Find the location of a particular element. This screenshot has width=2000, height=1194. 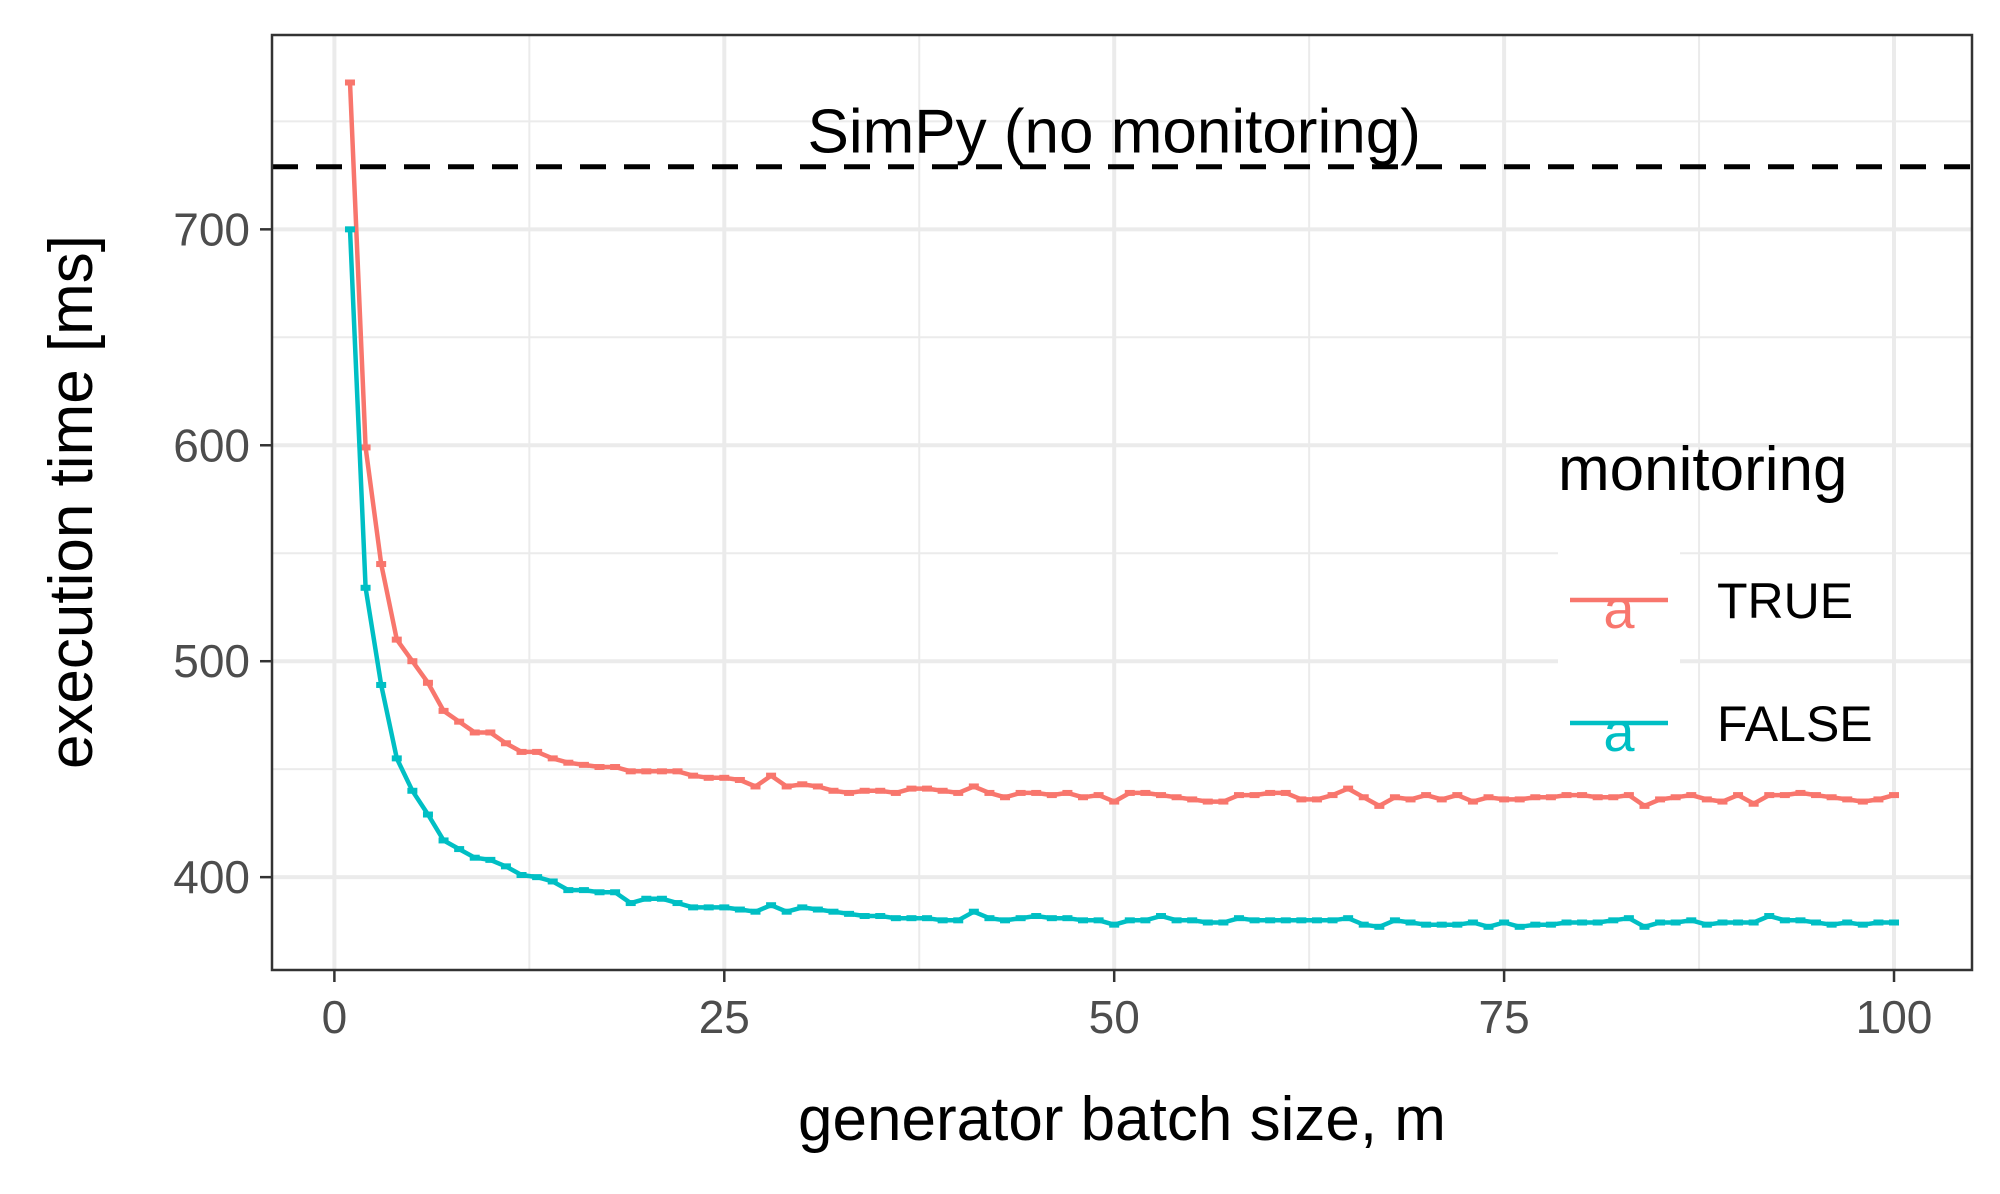

y-axis: 400 500 600 700 is located at coordinates (222, 553).